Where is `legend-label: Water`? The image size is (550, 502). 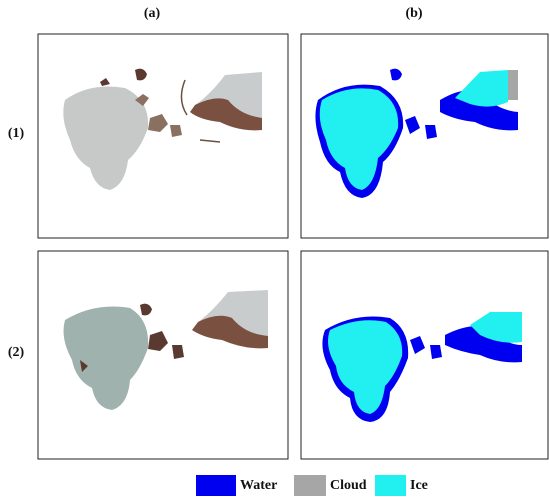
legend-label: Water is located at coordinates (258, 485).